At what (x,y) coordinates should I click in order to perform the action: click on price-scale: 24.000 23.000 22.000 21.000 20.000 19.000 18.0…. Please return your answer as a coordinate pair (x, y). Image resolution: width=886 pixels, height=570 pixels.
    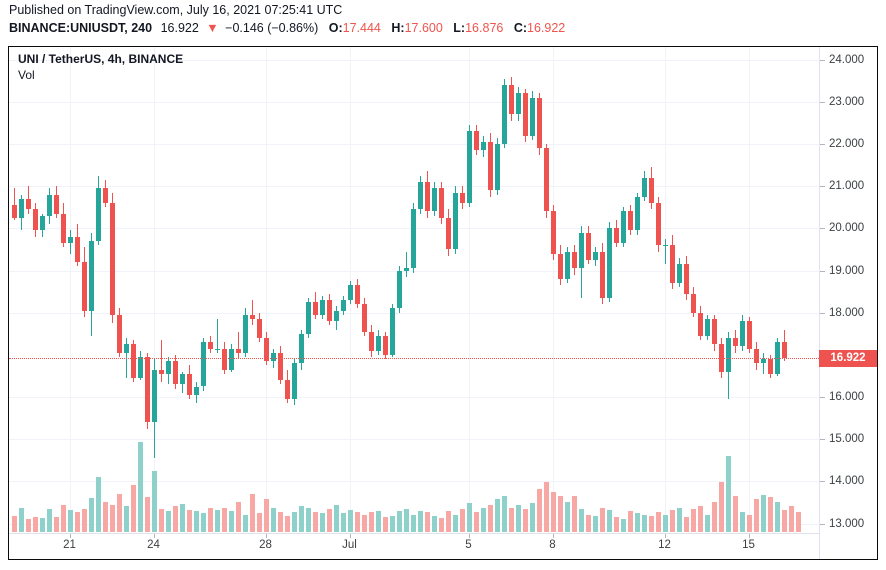
    Looking at the image, I should click on (848, 303).